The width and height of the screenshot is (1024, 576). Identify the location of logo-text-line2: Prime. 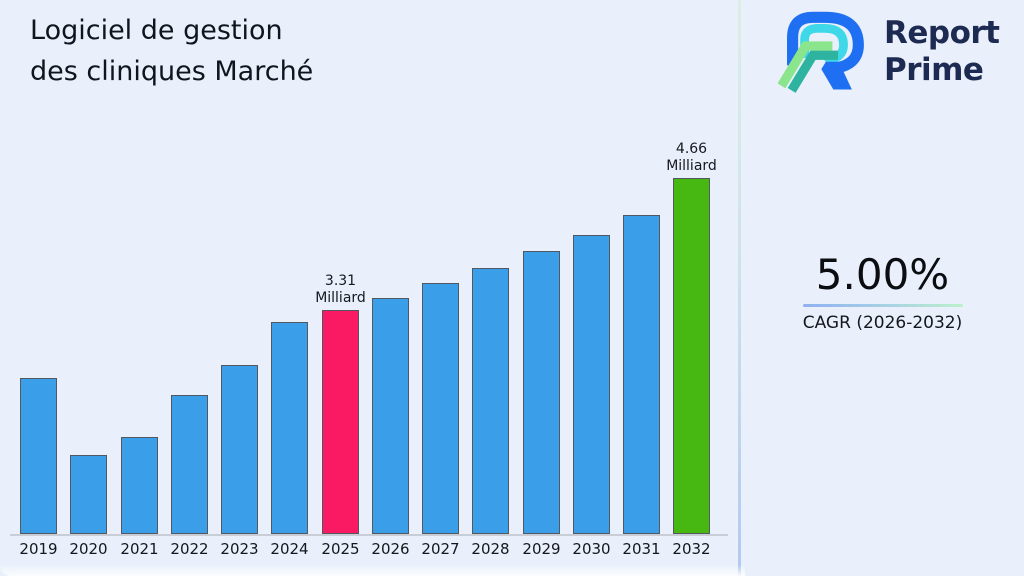
(934, 70).